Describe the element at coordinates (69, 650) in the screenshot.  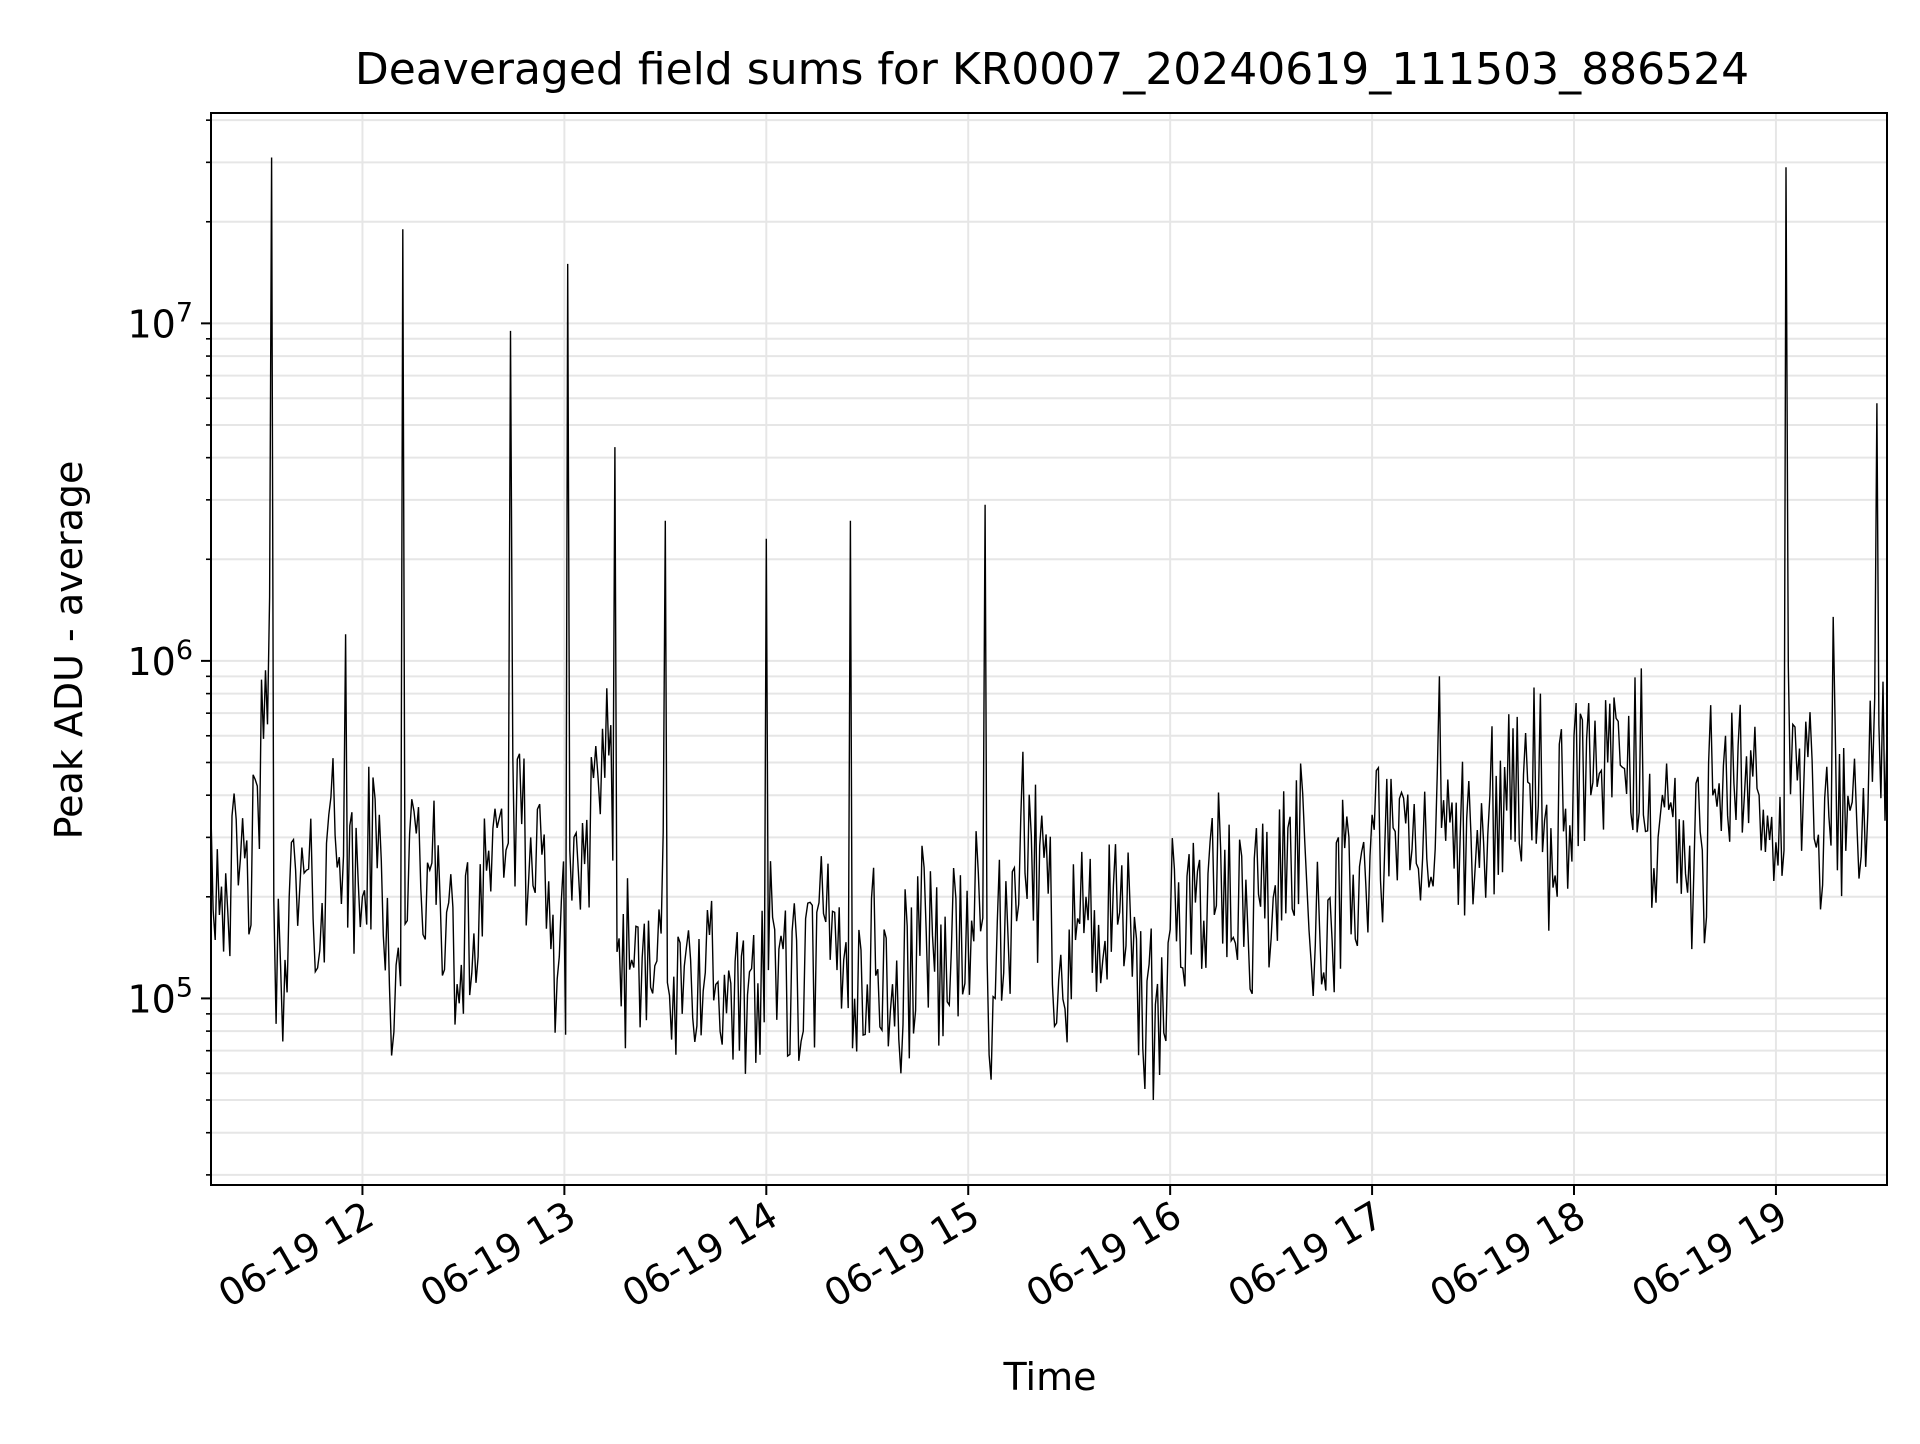
I see `y-axis-label: Peak ADU - average` at that location.